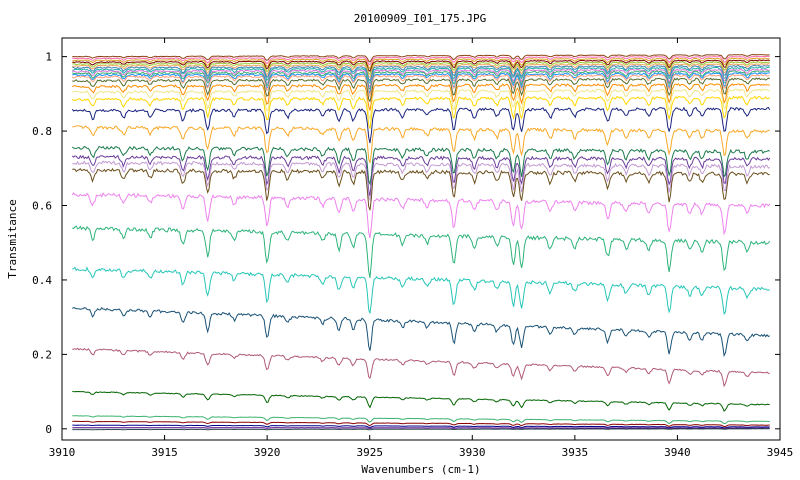  Describe the element at coordinates (42, 131) in the screenshot. I see `y-tick-label: 0.8` at that location.